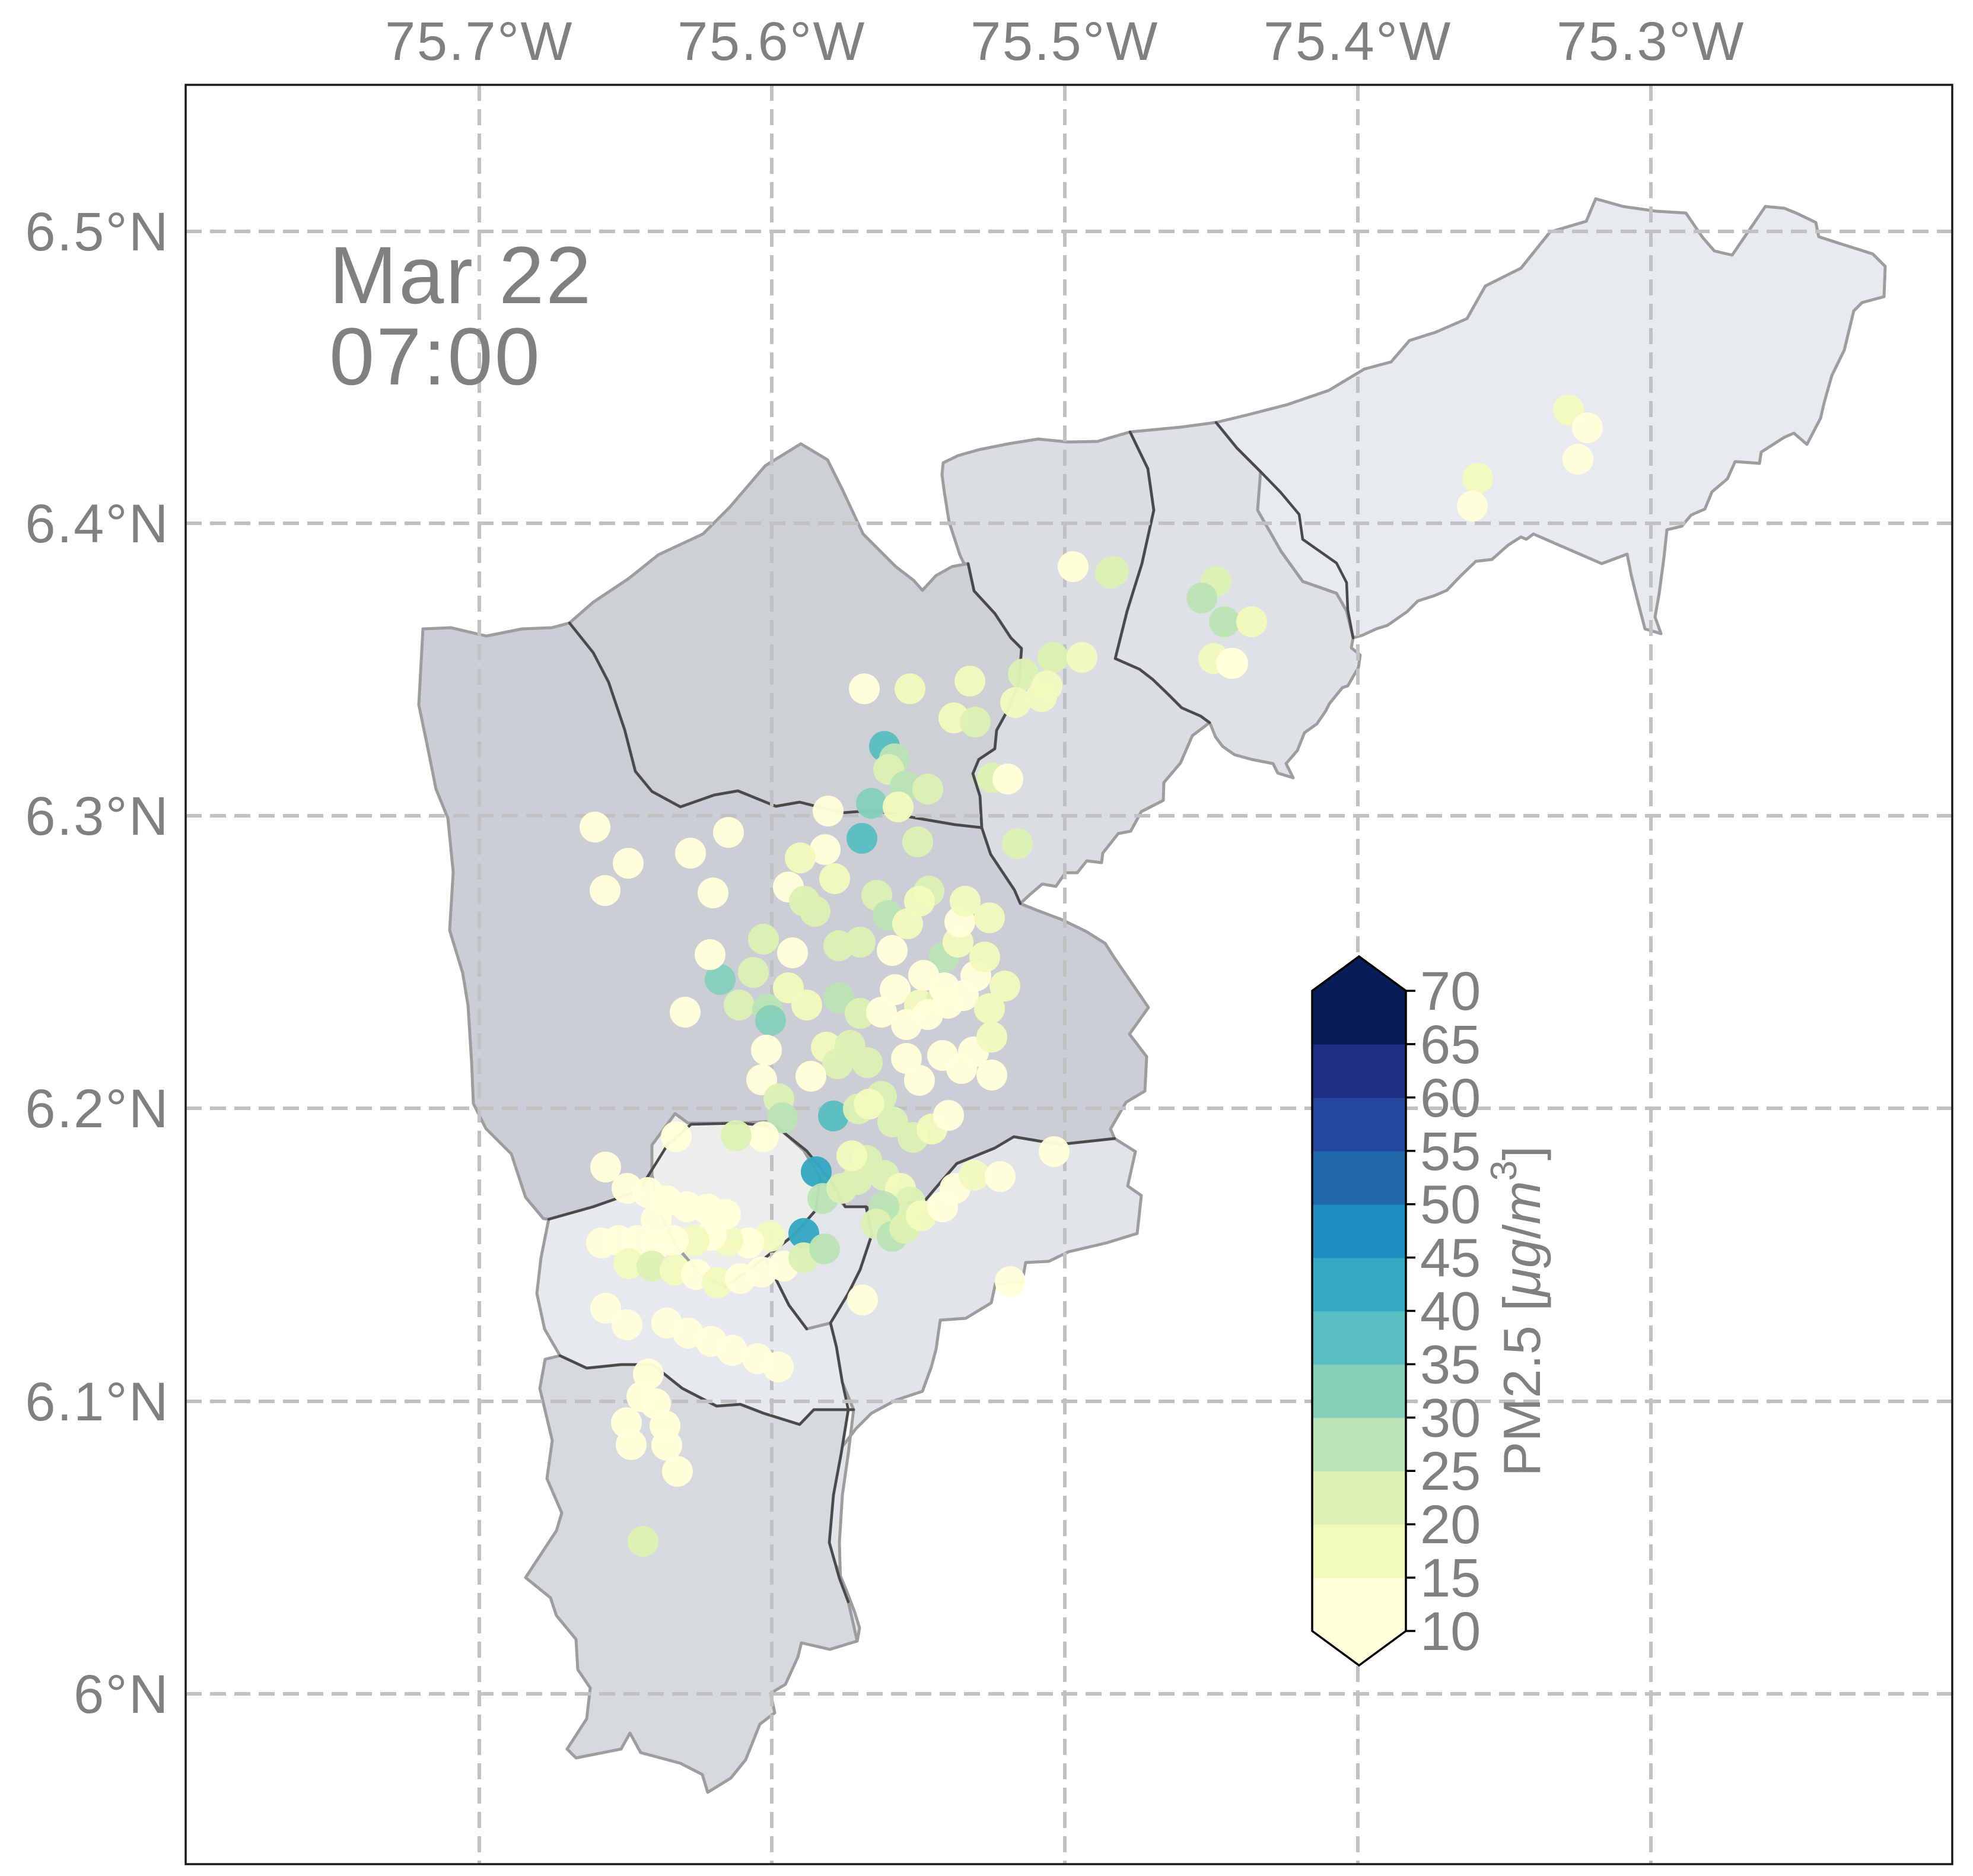 The image size is (1973, 1876). What do you see at coordinates (1450, 1098) in the screenshot?
I see `svg-text: 60` at bounding box center [1450, 1098].